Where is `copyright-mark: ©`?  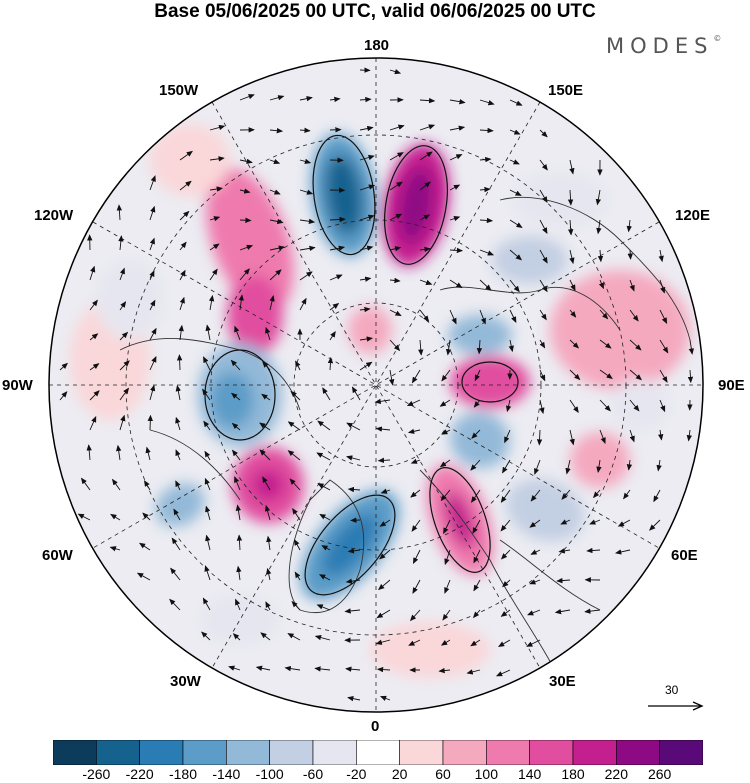 copyright-mark: © is located at coordinates (717, 38).